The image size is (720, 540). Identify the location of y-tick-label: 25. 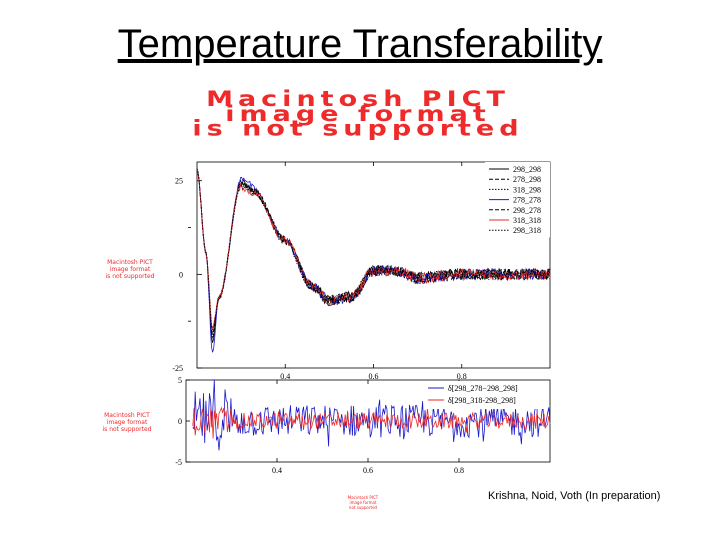
(179, 181).